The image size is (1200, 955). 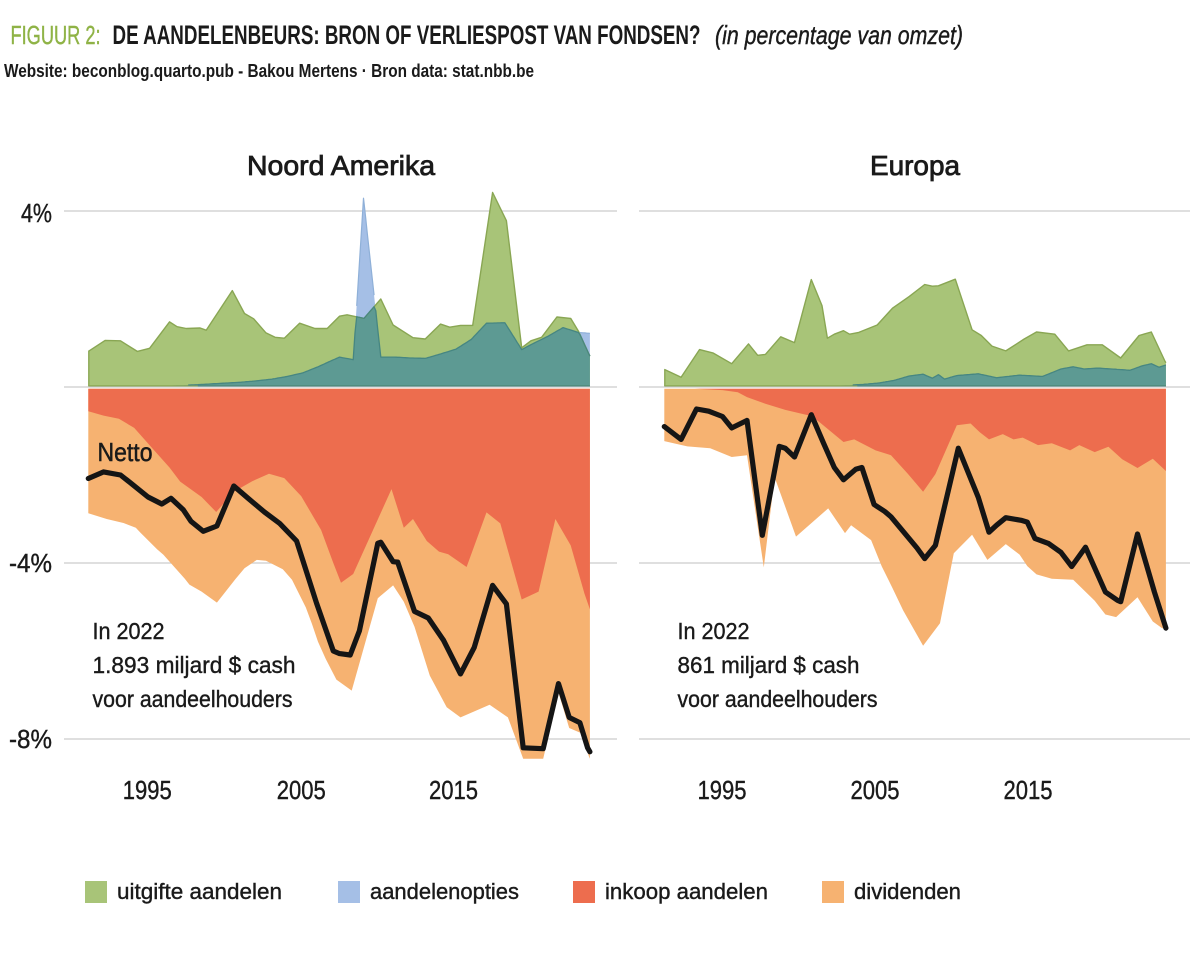 I want to click on svg-text: 4%, so click(x=36, y=213).